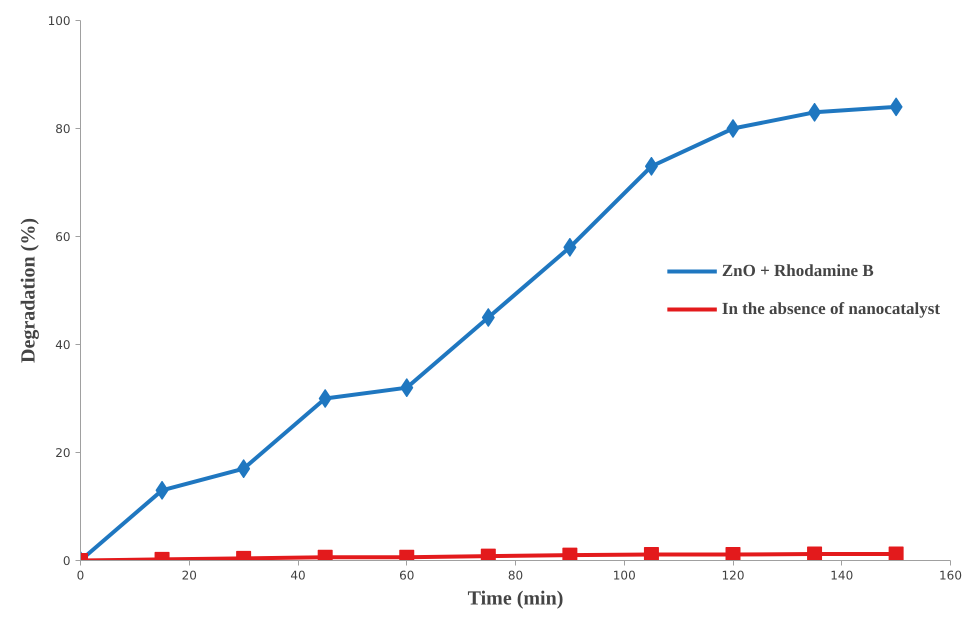 The width and height of the screenshot is (977, 634). What do you see at coordinates (63, 129) in the screenshot?
I see `y-tick-label: 80` at bounding box center [63, 129].